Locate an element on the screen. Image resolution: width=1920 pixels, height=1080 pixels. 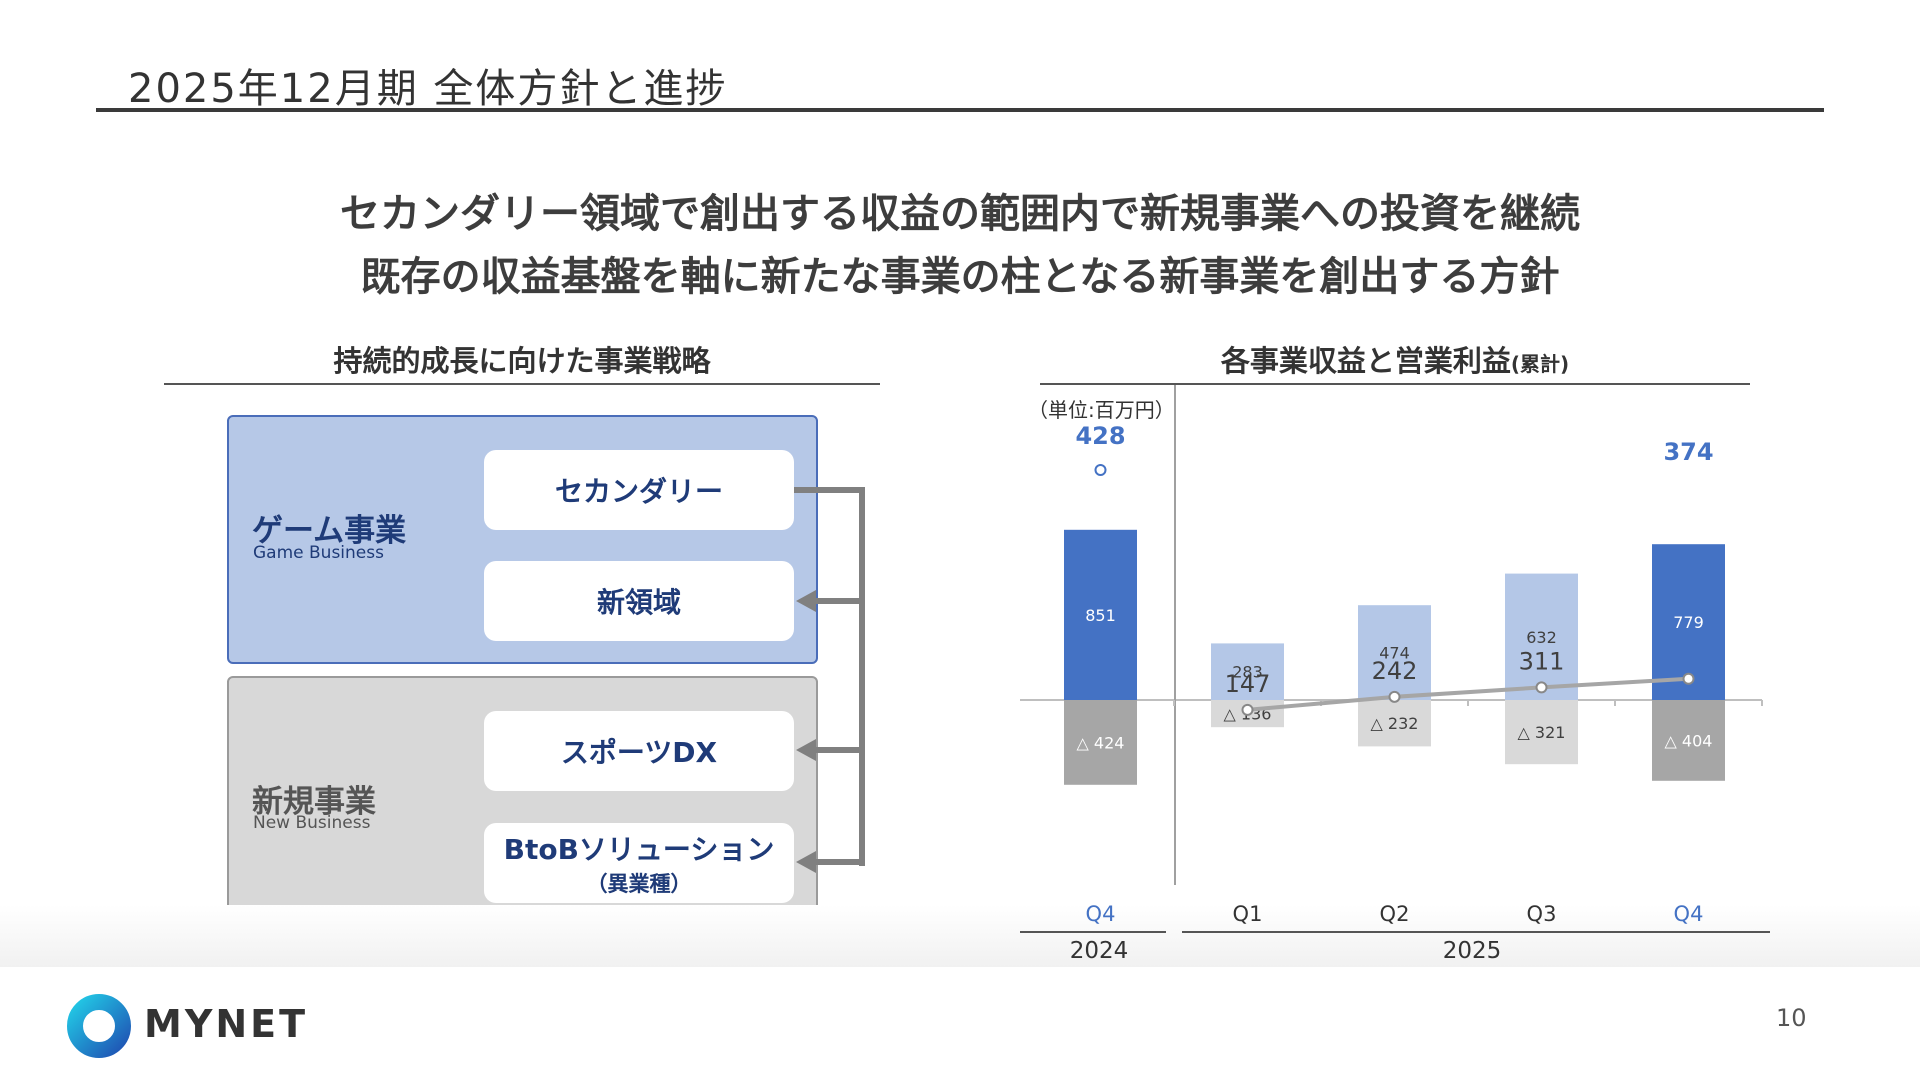
game-business-name: ゲーム事業 is located at coordinates (329, 531).